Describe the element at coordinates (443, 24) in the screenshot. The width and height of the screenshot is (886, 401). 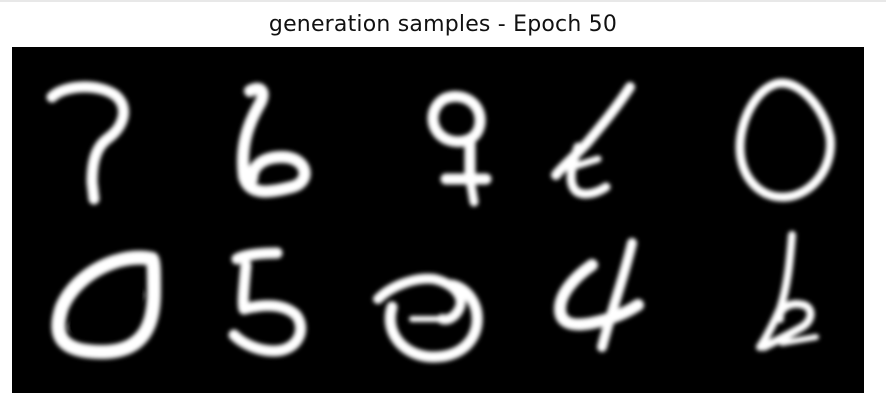
I see `figure-title: generation samples - Epoch 50` at that location.